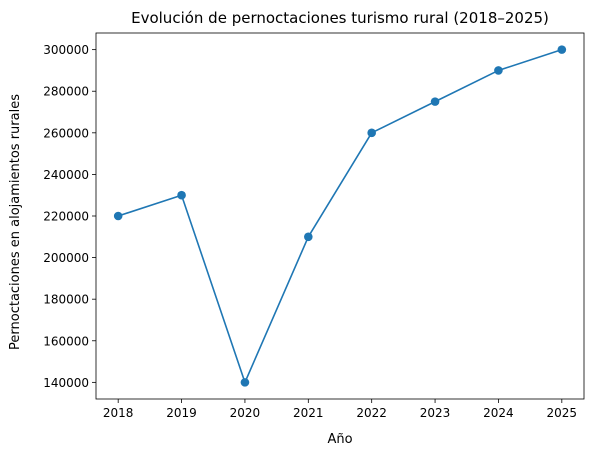 The image size is (598, 455). What do you see at coordinates (66, 50) in the screenshot?
I see `y-tick-label: 300000` at bounding box center [66, 50].